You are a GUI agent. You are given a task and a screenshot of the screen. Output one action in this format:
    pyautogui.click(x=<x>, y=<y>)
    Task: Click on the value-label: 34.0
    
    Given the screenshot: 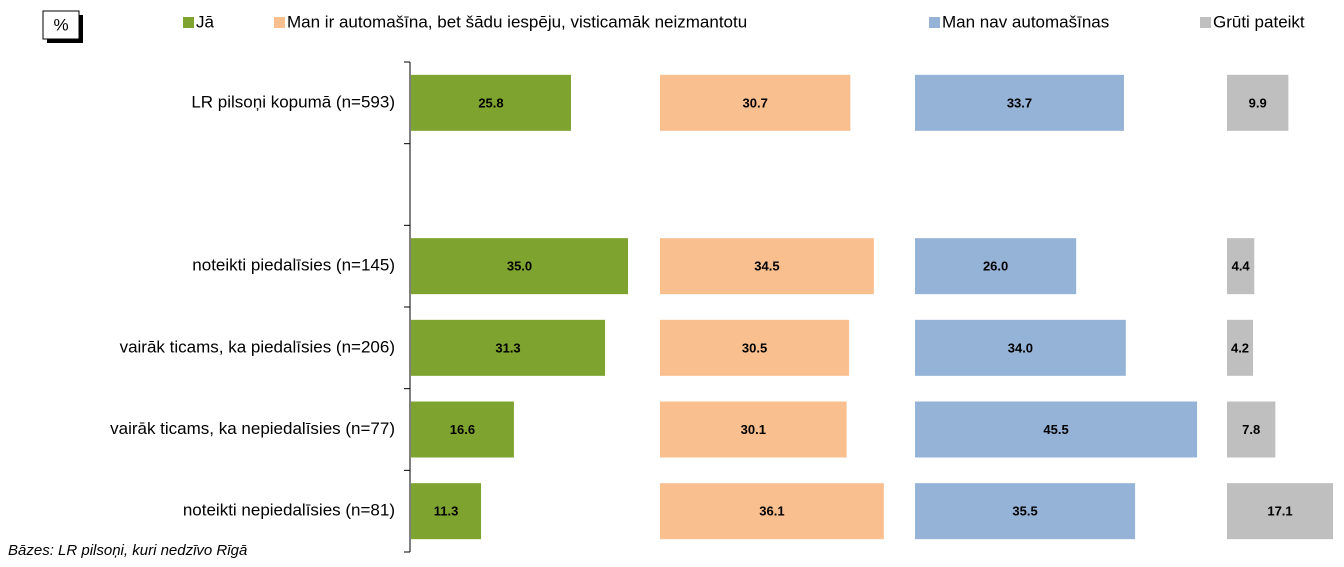 What is the action you would take?
    pyautogui.click(x=1020, y=347)
    